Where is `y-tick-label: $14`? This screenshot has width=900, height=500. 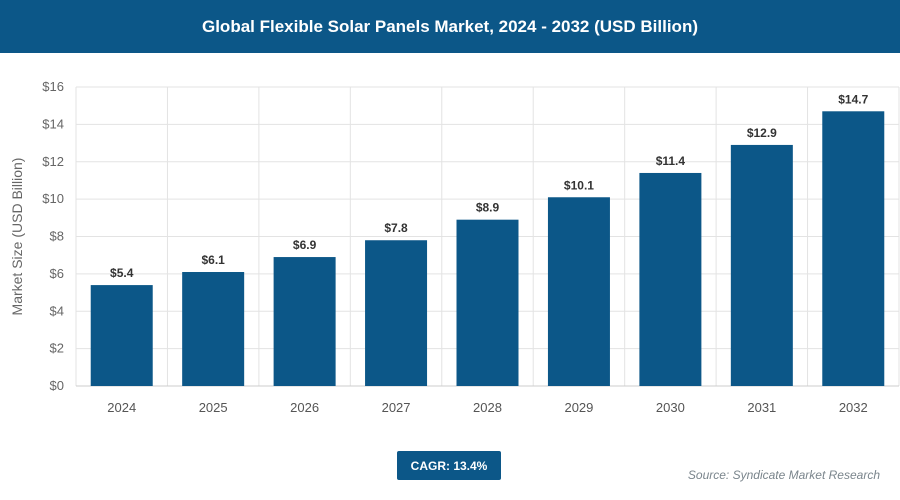 y-tick-label: $14 is located at coordinates (53, 123).